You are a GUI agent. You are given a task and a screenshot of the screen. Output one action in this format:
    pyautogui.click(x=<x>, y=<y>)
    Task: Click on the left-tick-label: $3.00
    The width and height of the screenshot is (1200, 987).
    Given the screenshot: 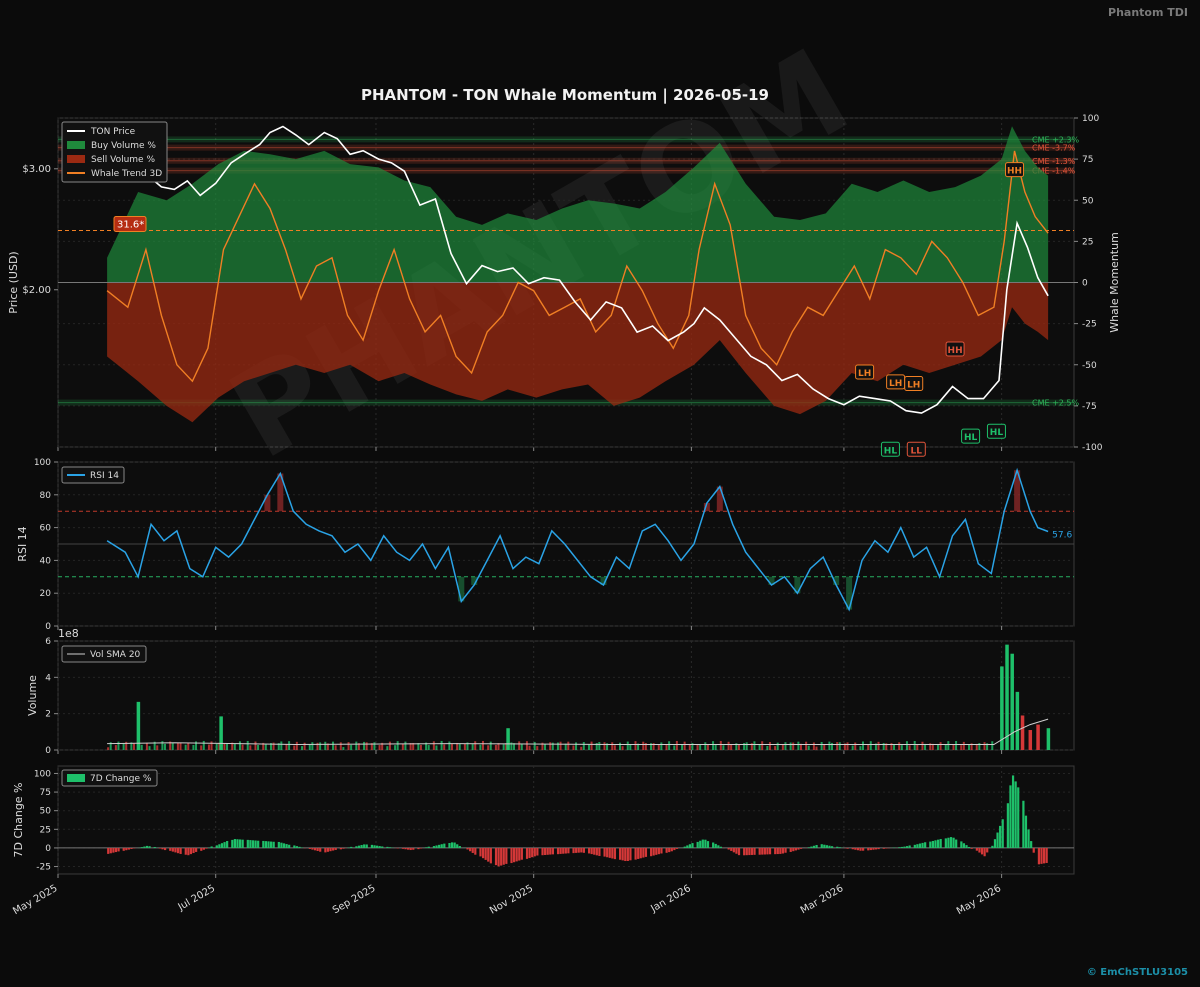 What is the action you would take?
    pyautogui.click(x=36, y=169)
    